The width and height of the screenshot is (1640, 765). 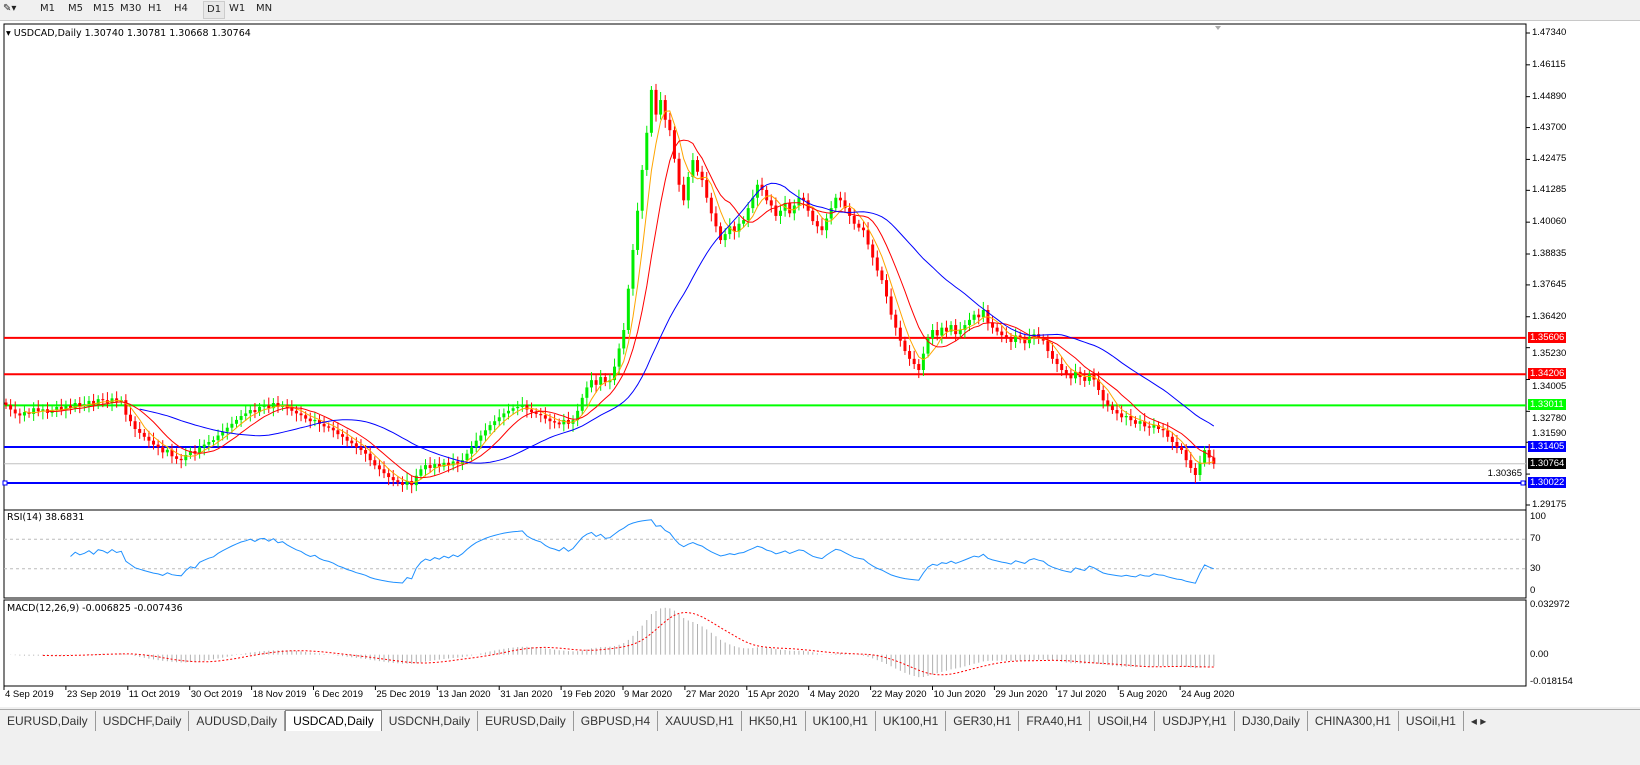 I want to click on timeframe-w1: W1, so click(x=237, y=8).